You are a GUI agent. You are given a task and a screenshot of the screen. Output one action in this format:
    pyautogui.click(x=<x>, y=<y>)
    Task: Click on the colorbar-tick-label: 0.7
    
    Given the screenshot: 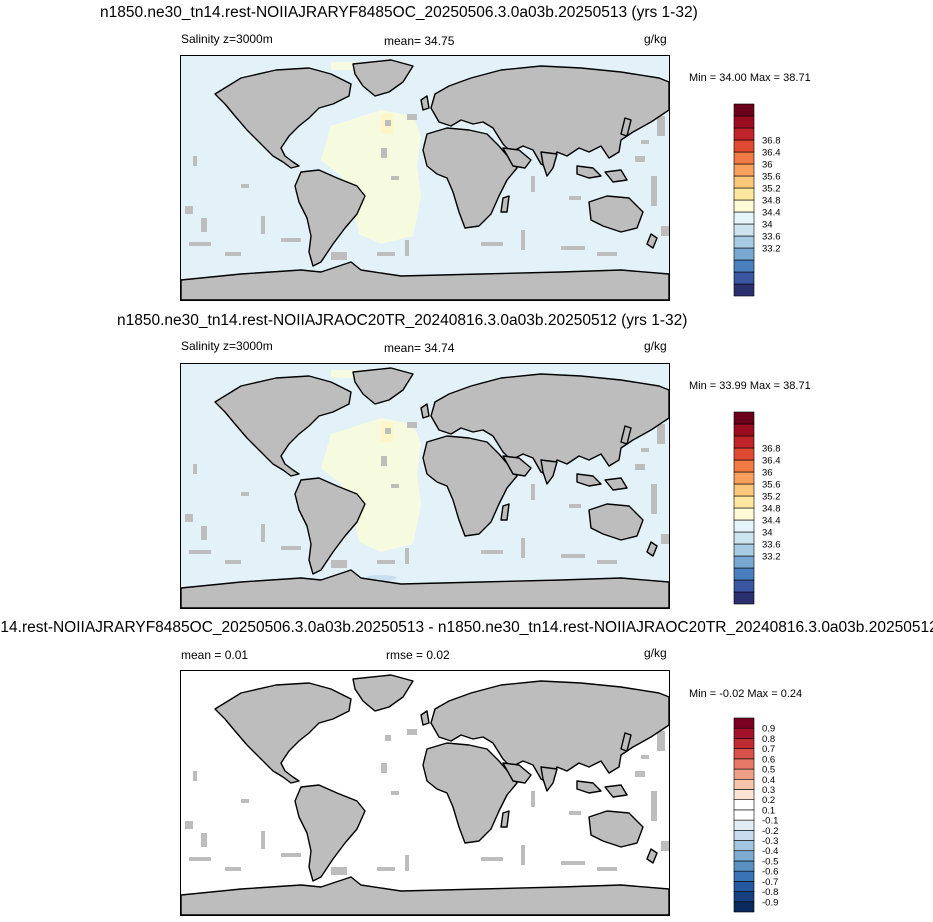 What is the action you would take?
    pyautogui.click(x=768, y=749)
    